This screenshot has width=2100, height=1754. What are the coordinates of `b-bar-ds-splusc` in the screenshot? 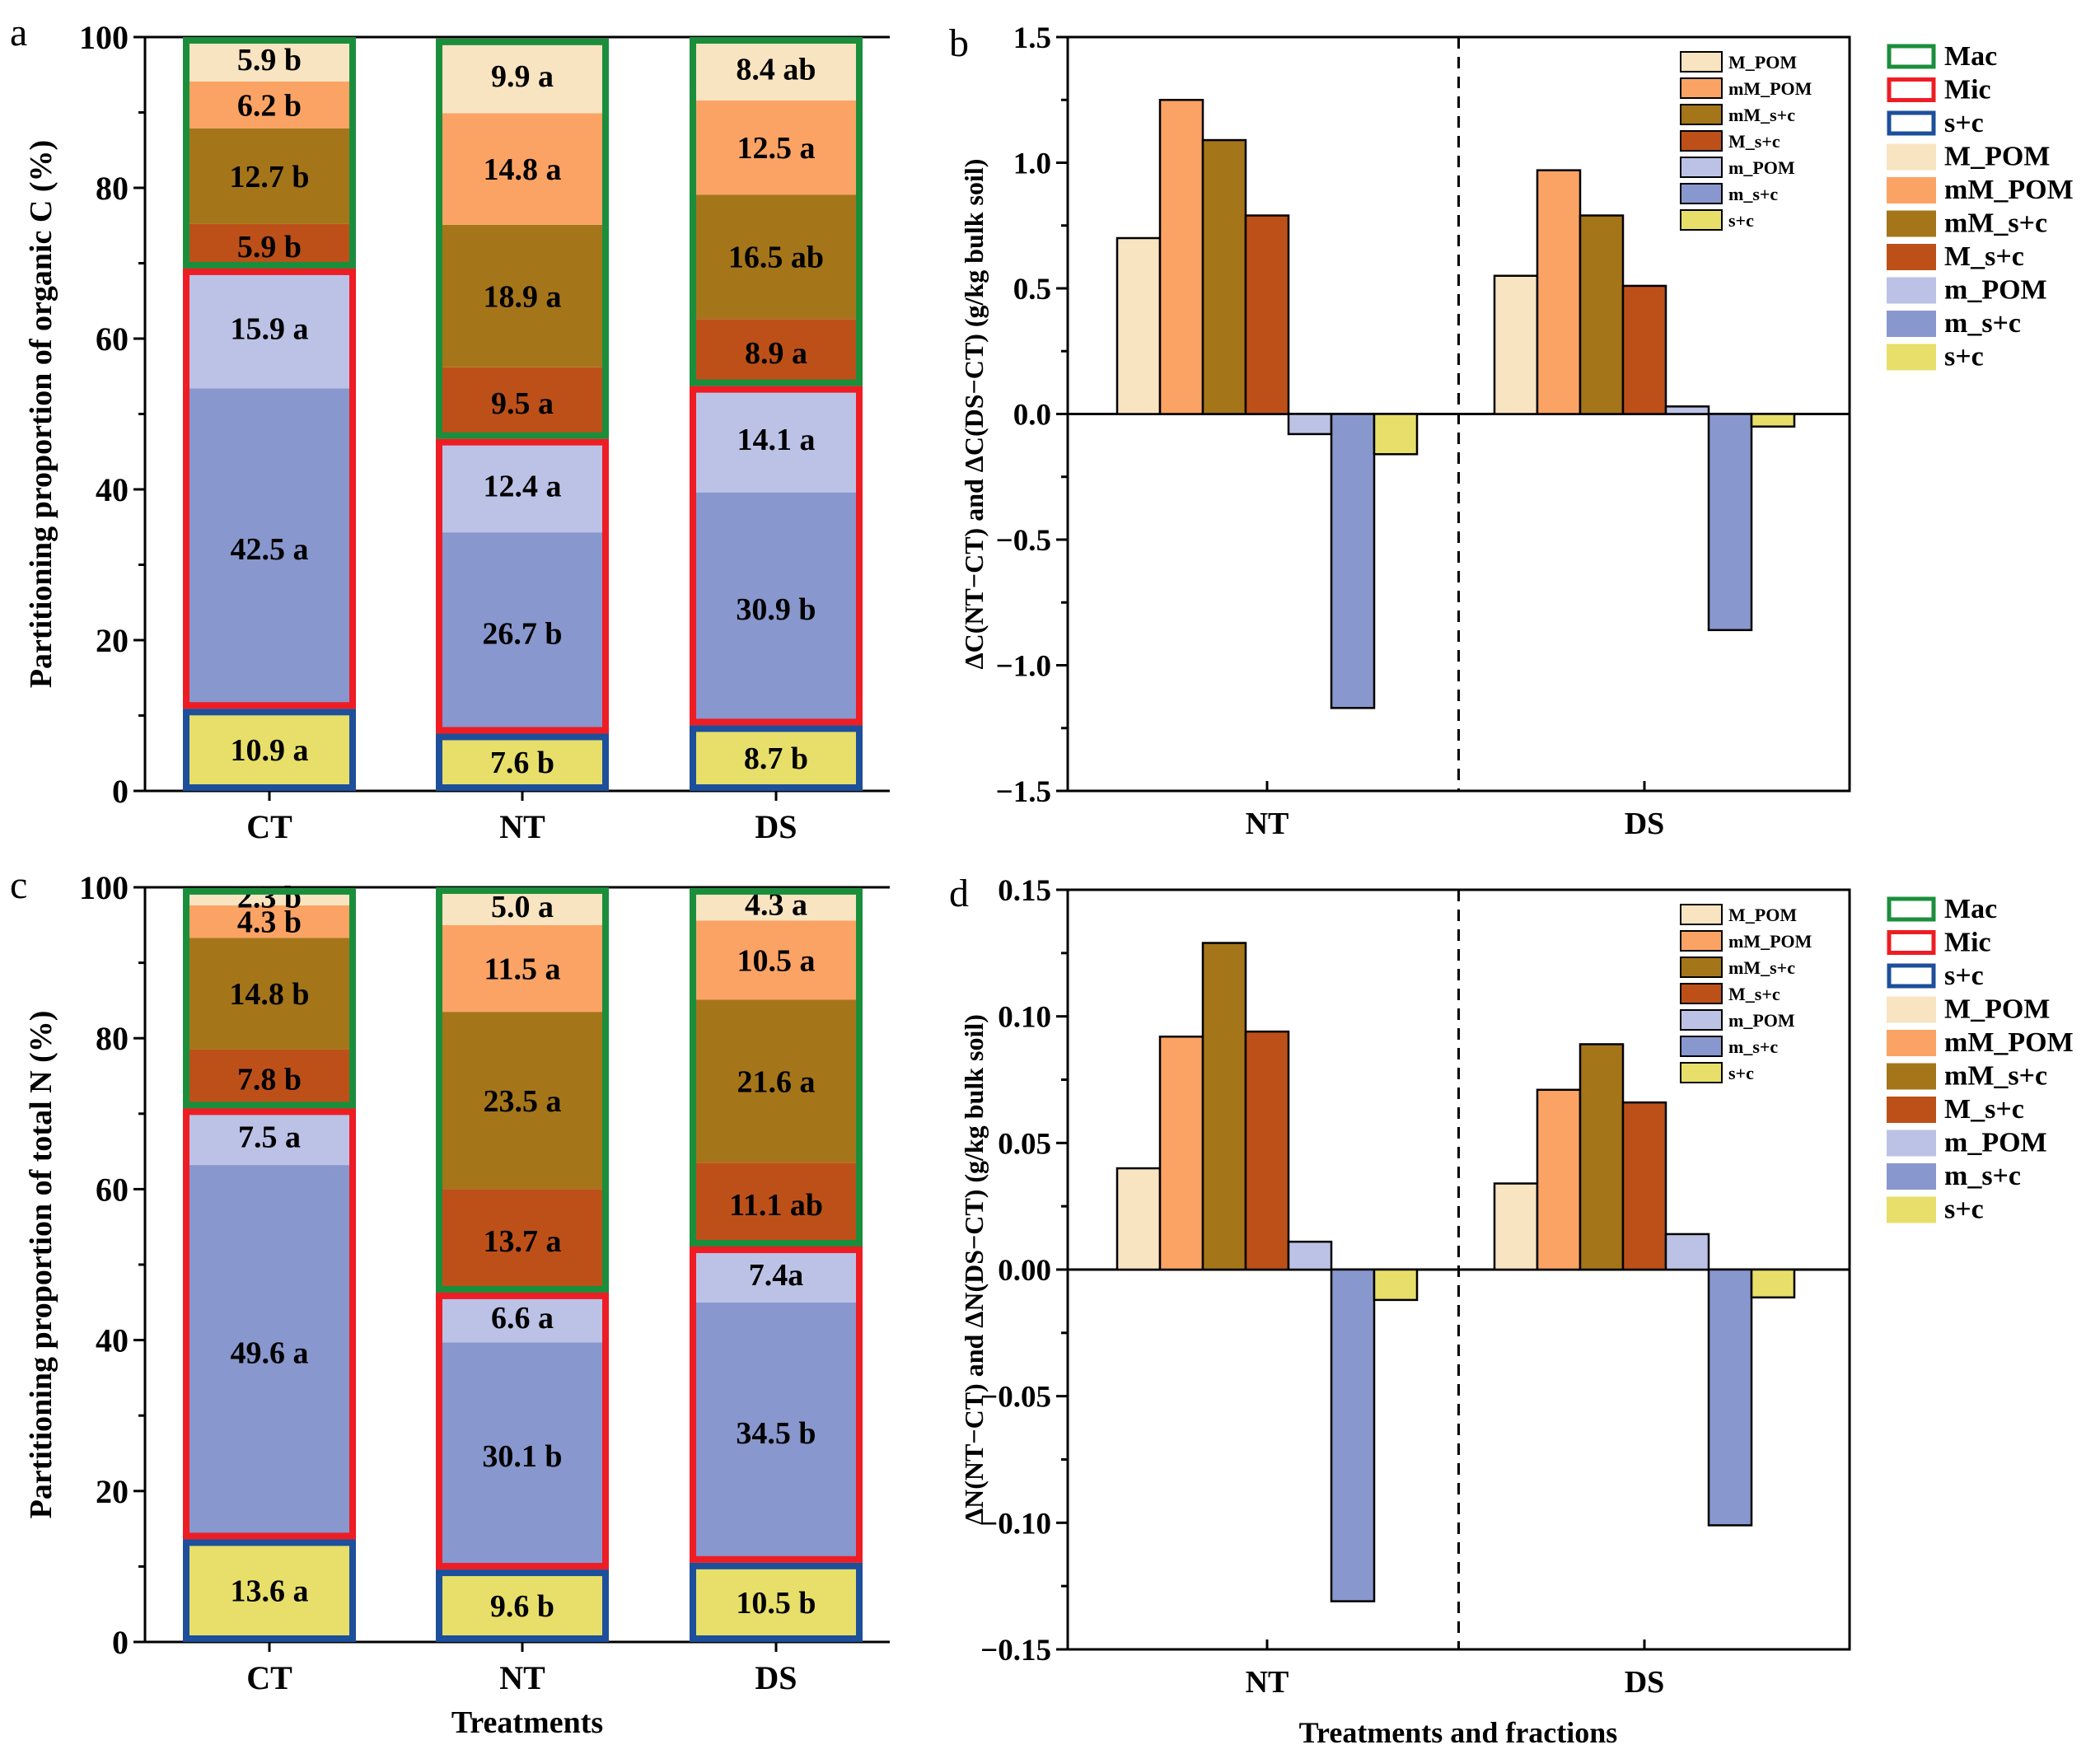 It's located at (1773, 420).